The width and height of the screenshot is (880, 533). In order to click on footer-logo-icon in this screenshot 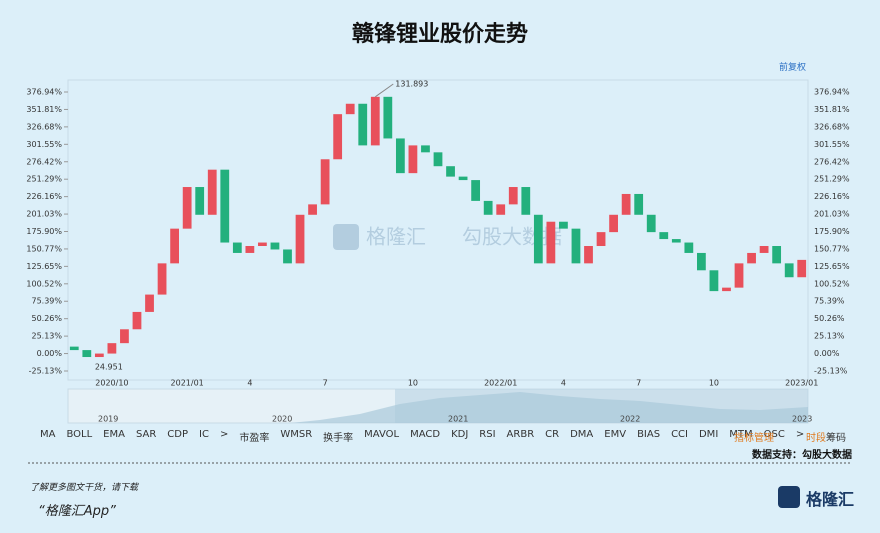, I will do `click(789, 497)`.